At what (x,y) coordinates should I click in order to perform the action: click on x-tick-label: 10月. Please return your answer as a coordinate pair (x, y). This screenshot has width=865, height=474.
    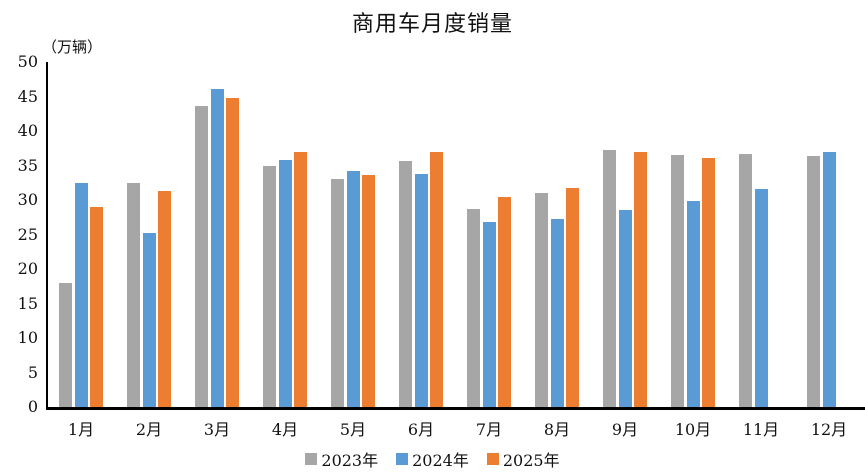
    Looking at the image, I should click on (693, 429).